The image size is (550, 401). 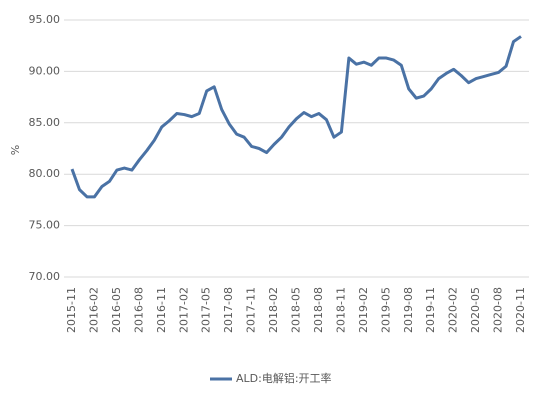 What do you see at coordinates (45, 19) in the screenshot?
I see `y-tick-label: 95.00` at bounding box center [45, 19].